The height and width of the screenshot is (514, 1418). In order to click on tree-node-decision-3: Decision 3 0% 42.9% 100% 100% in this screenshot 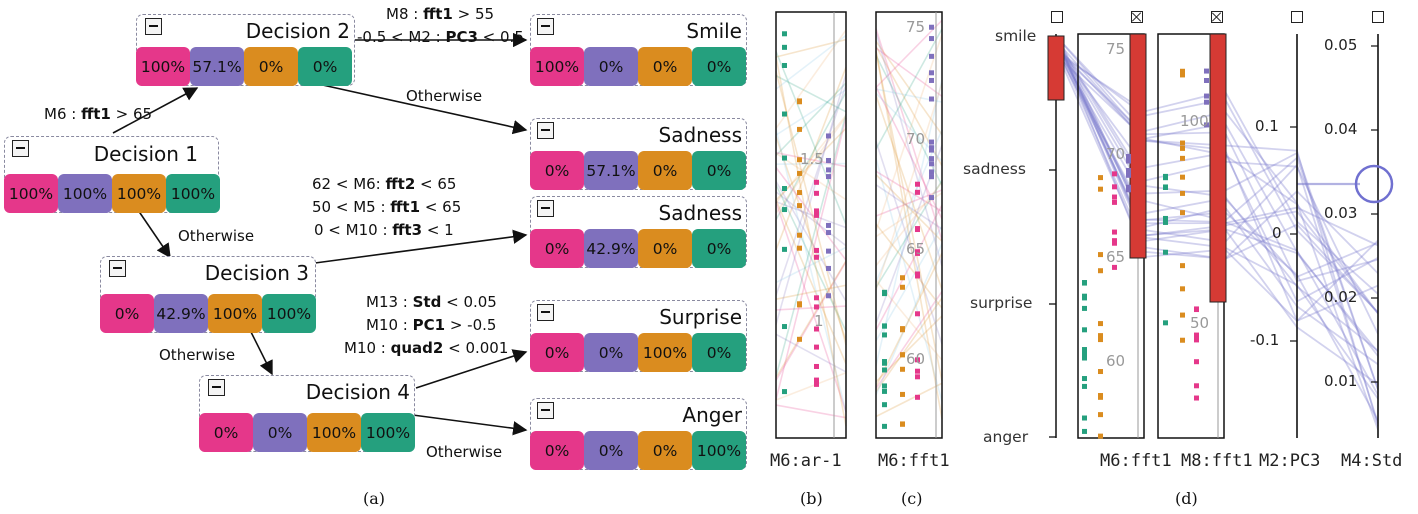, I will do `click(208, 294)`.